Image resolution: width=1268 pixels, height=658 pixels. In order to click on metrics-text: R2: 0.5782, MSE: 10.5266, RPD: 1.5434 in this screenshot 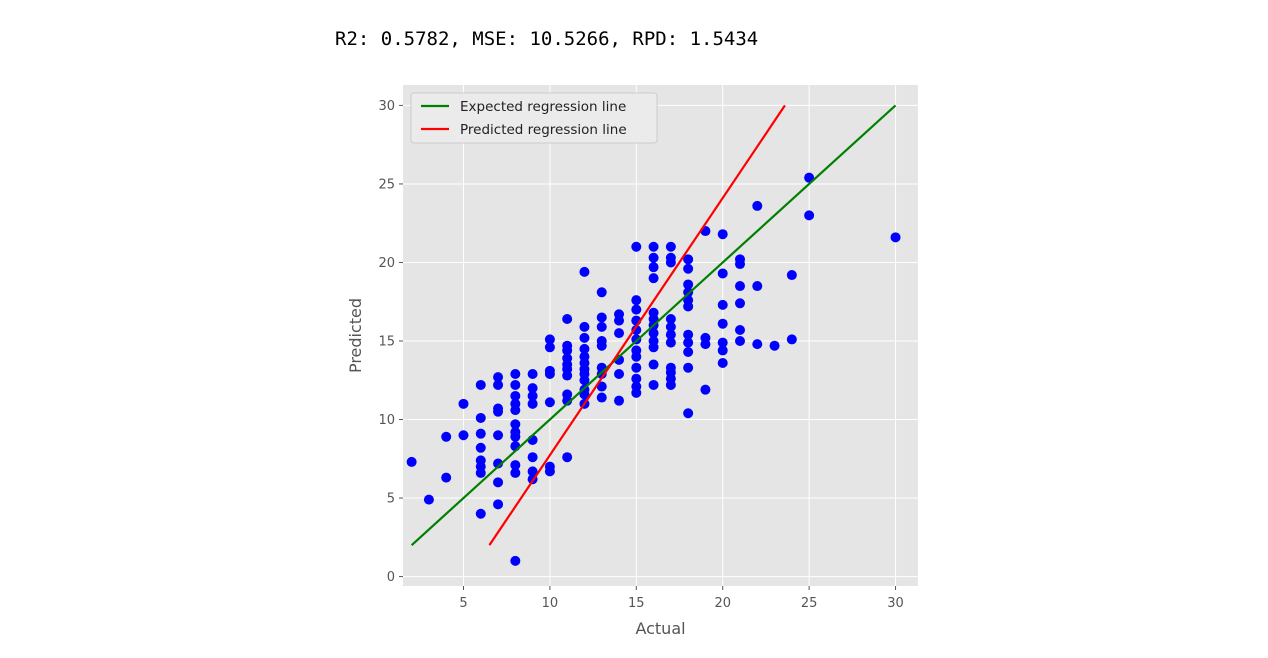, I will do `click(547, 39)`.